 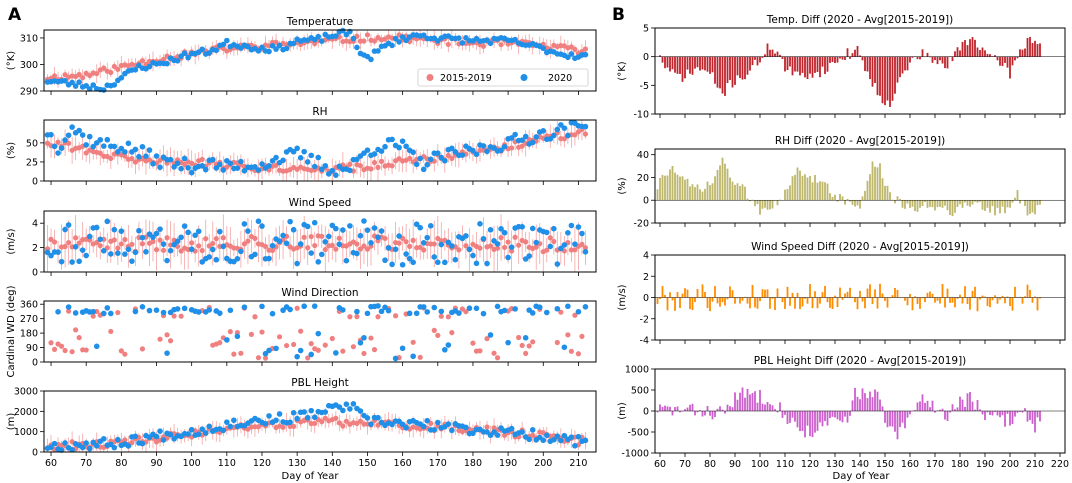 I want to click on legend-marker-cur, so click(x=524, y=77).